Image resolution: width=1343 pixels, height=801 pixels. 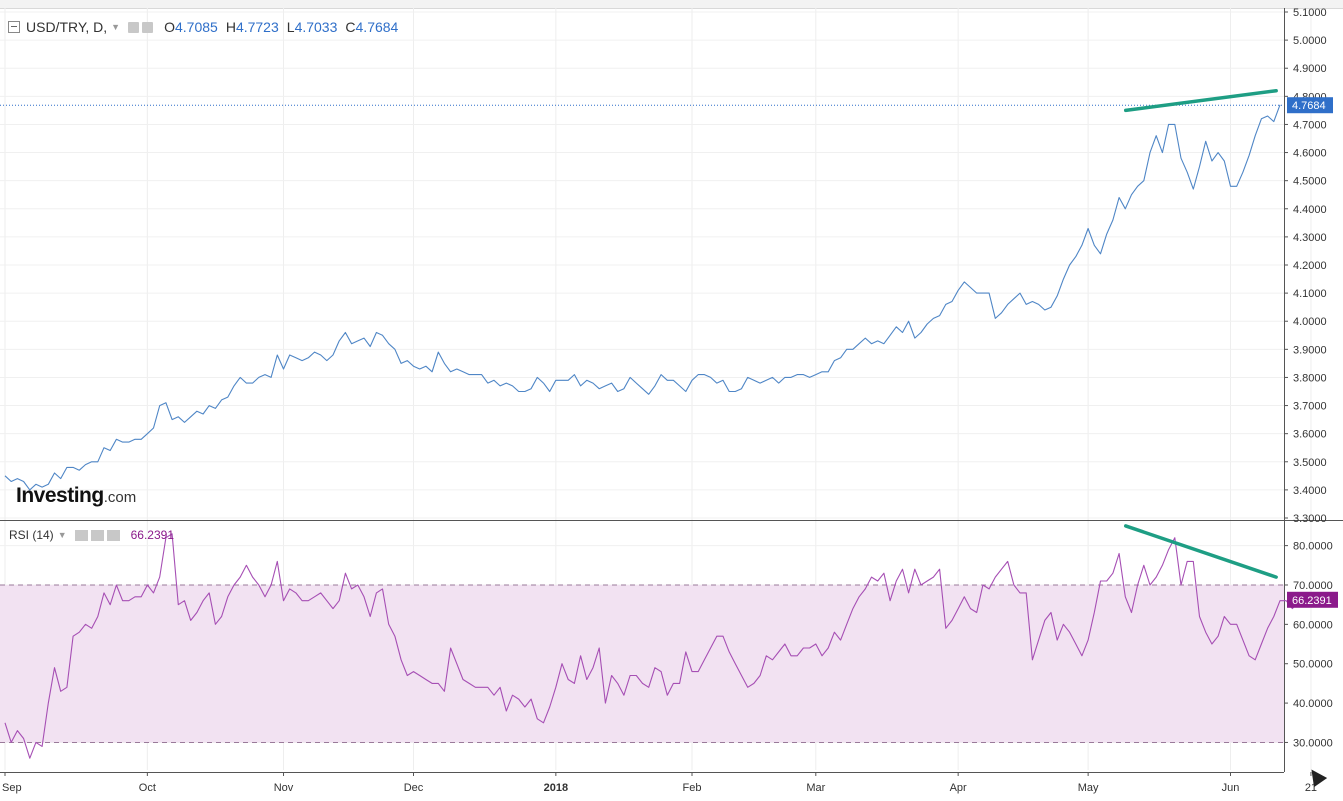 I want to click on time-axis-label: Dec, so click(x=414, y=788).